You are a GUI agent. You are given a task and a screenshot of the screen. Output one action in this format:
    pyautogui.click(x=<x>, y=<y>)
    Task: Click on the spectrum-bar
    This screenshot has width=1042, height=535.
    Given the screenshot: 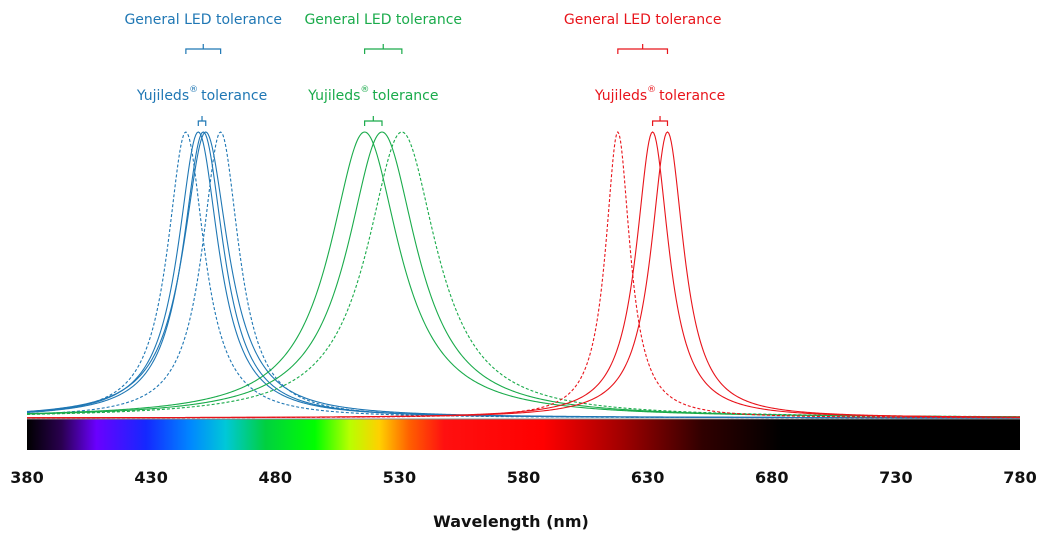 What is the action you would take?
    pyautogui.click(x=523, y=434)
    